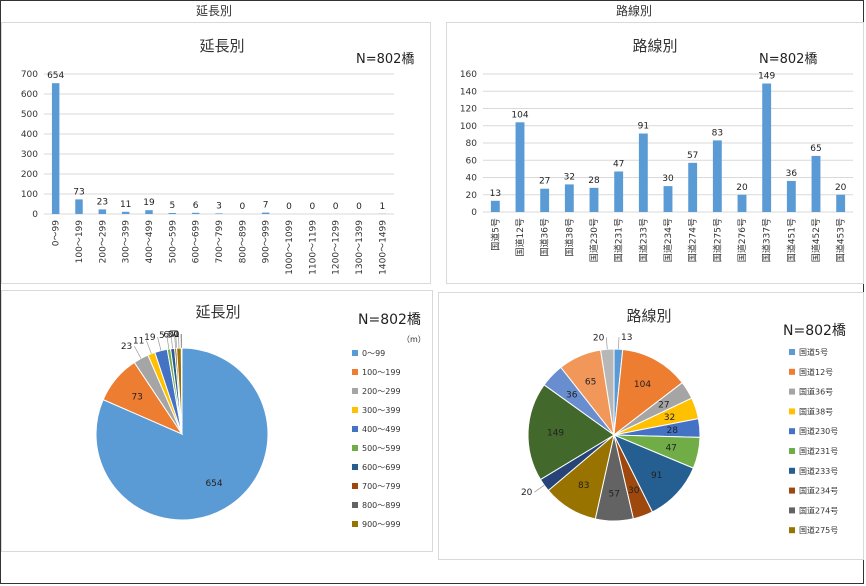  I want to click on x-tick-label: 国道231号, so click(619, 240).